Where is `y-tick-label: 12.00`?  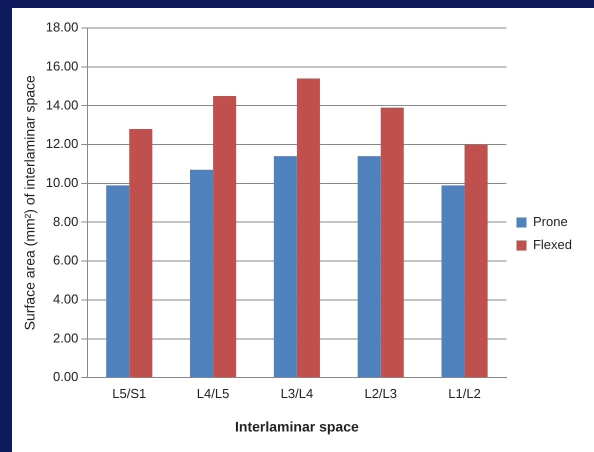
y-tick-label: 12.00 is located at coordinates (62, 144).